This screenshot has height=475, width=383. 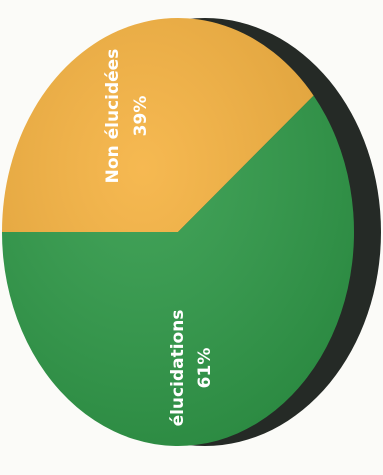 What do you see at coordinates (113, 116) in the screenshot?
I see `slice-label-name: Non élucidées` at bounding box center [113, 116].